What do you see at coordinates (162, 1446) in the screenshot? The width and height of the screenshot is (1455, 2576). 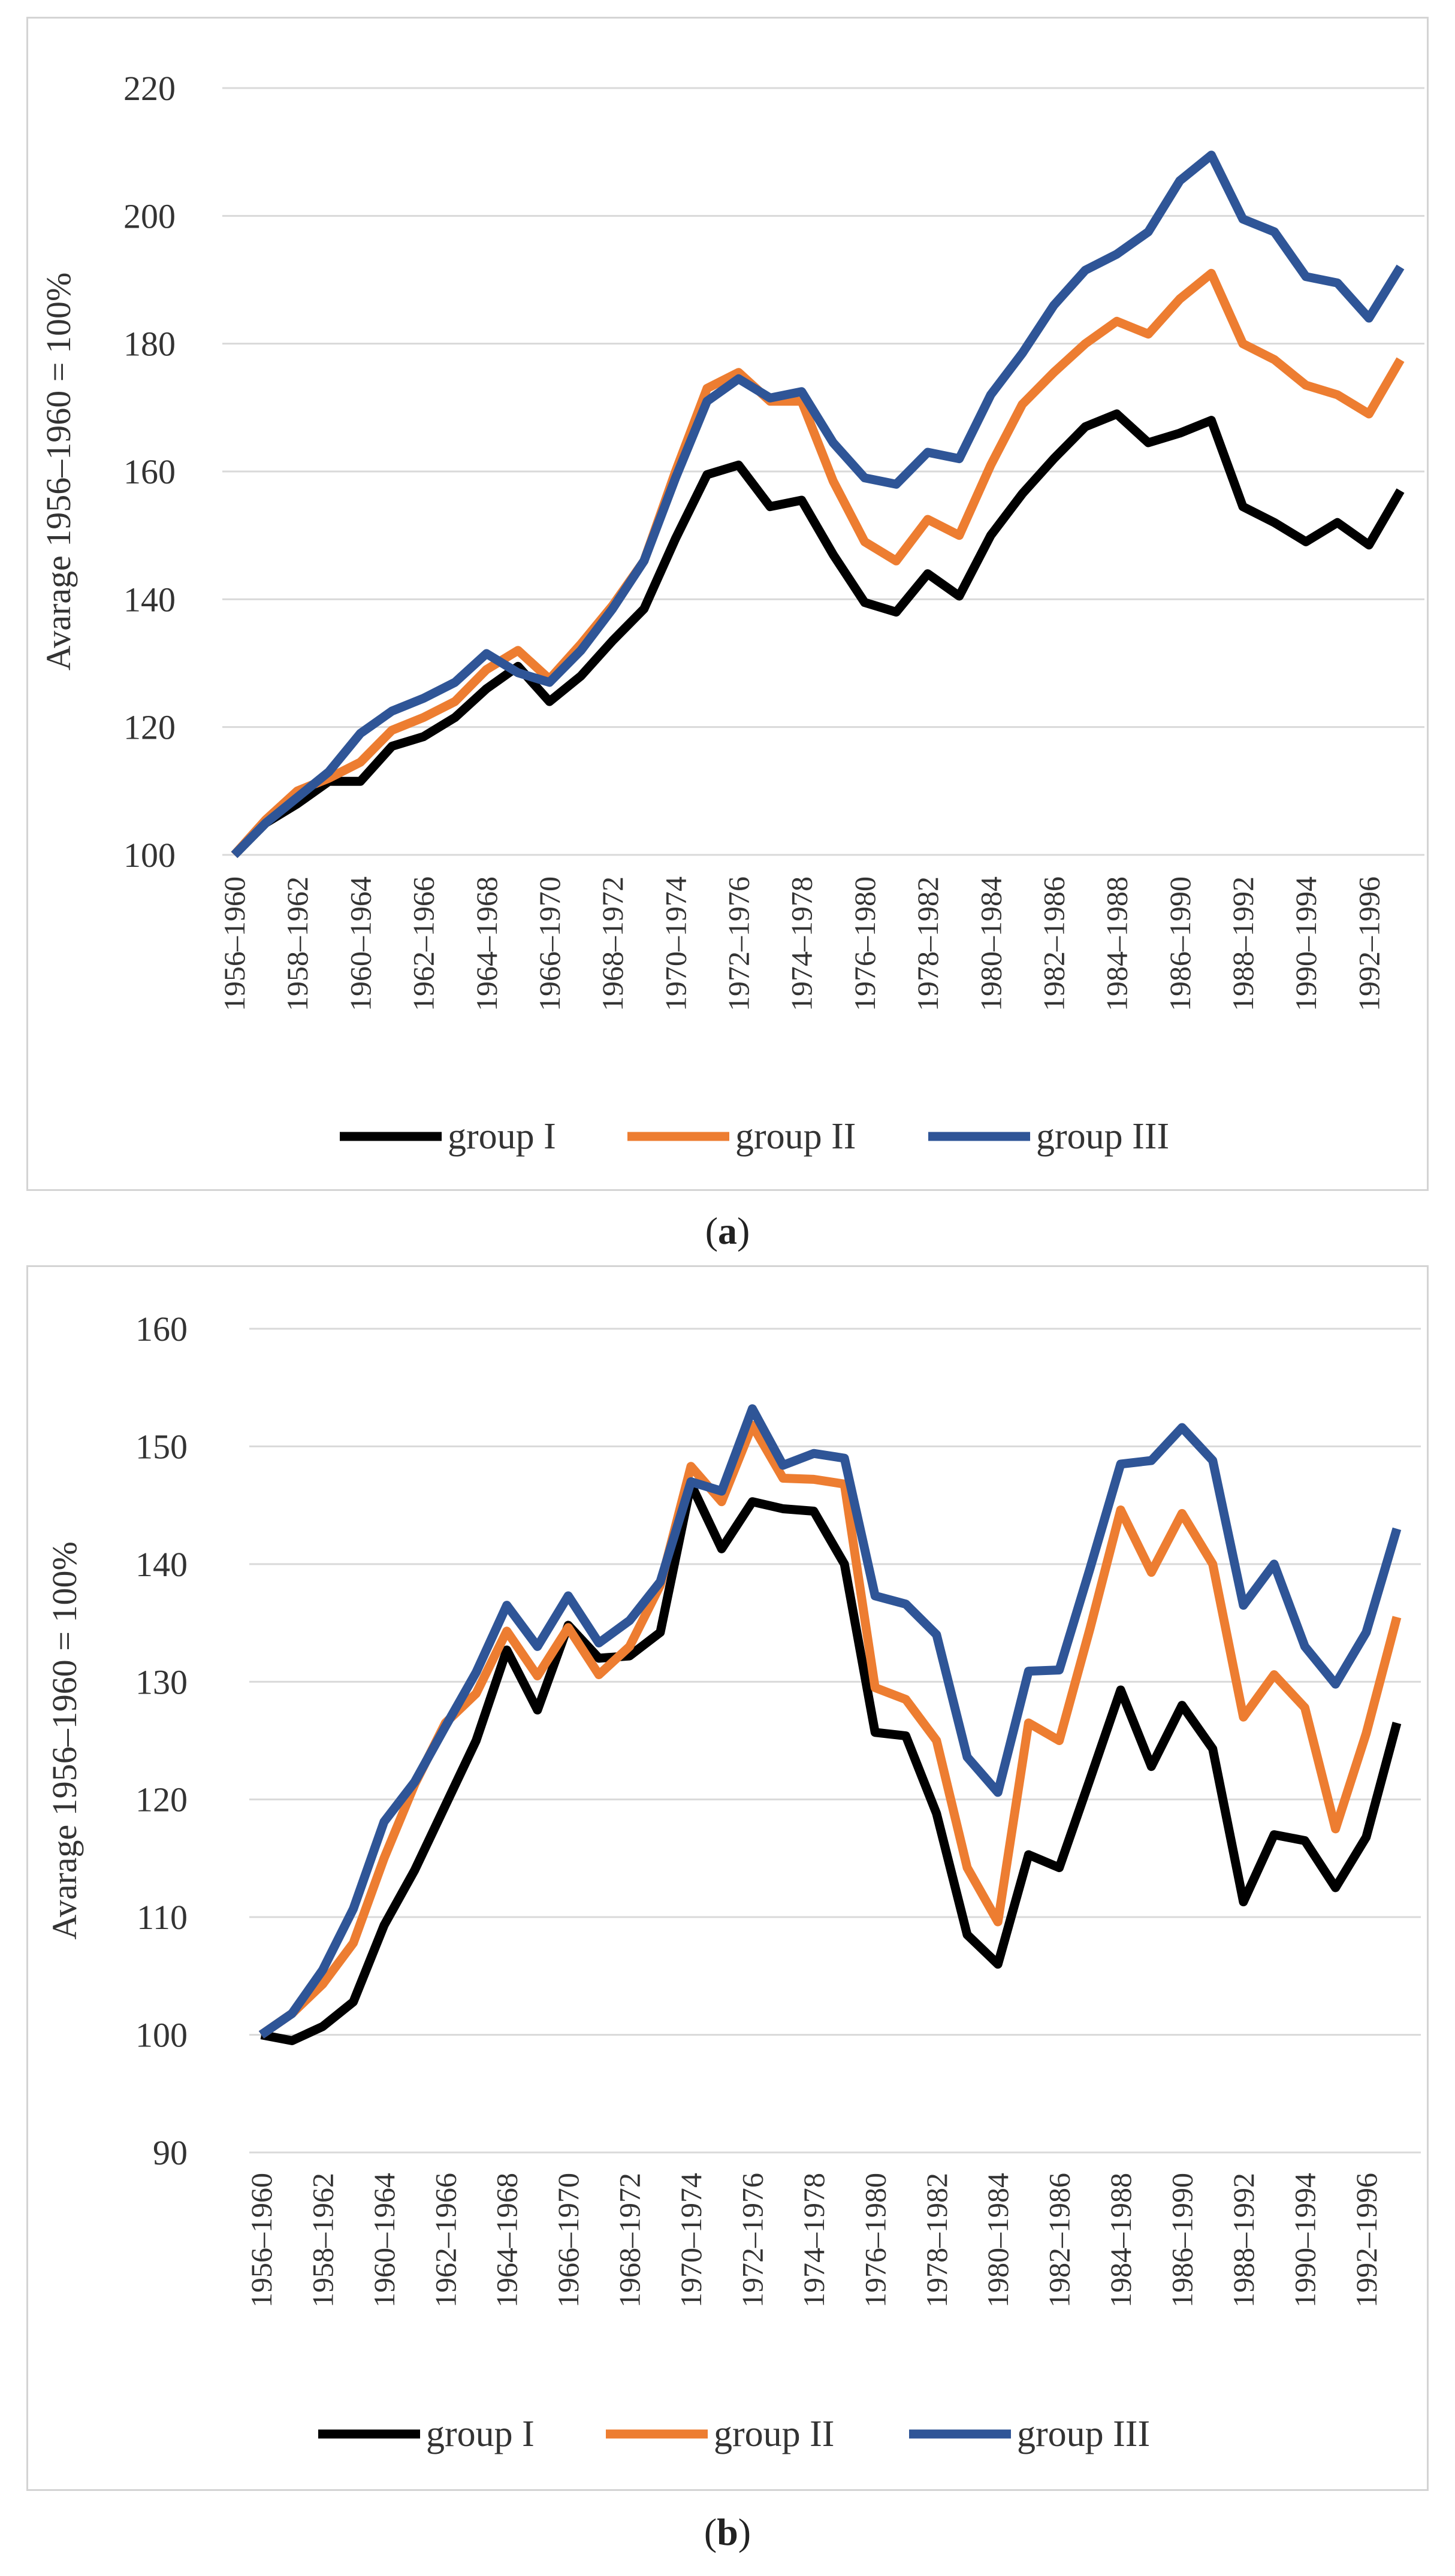 I see `y-tick-label: 150` at bounding box center [162, 1446].